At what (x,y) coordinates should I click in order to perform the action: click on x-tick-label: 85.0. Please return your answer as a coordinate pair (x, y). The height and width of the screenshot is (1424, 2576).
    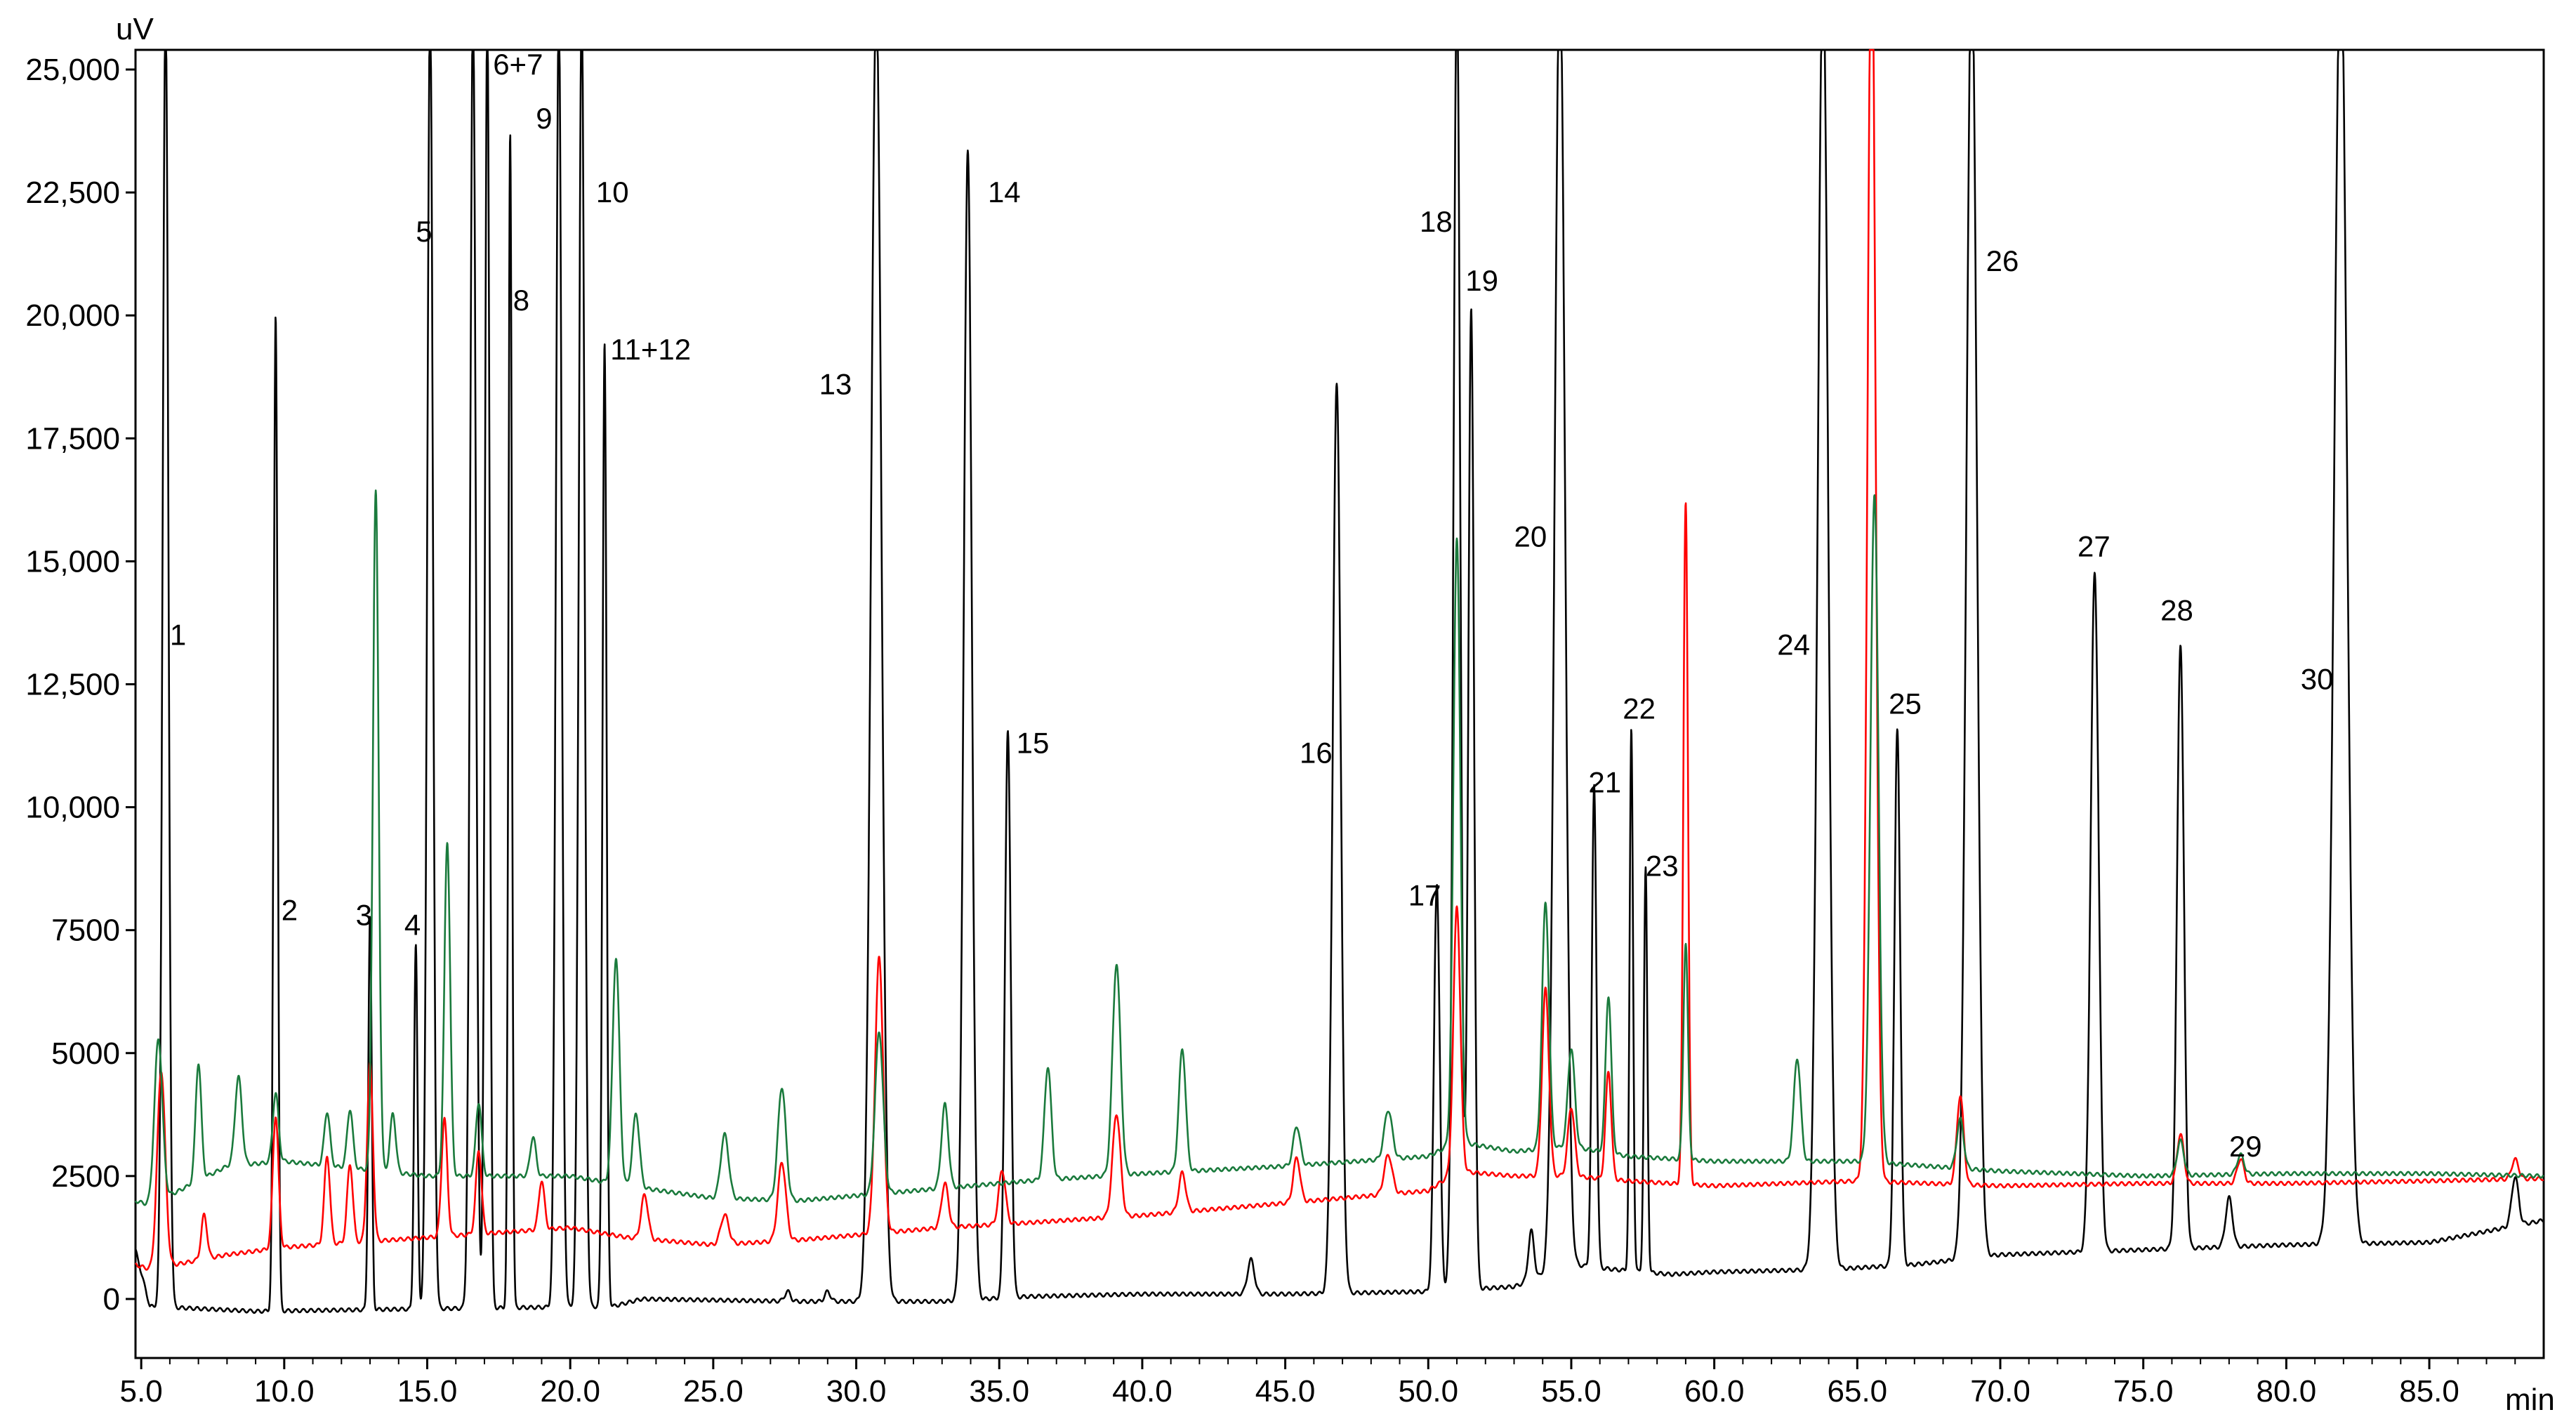
    Looking at the image, I should click on (2429, 1392).